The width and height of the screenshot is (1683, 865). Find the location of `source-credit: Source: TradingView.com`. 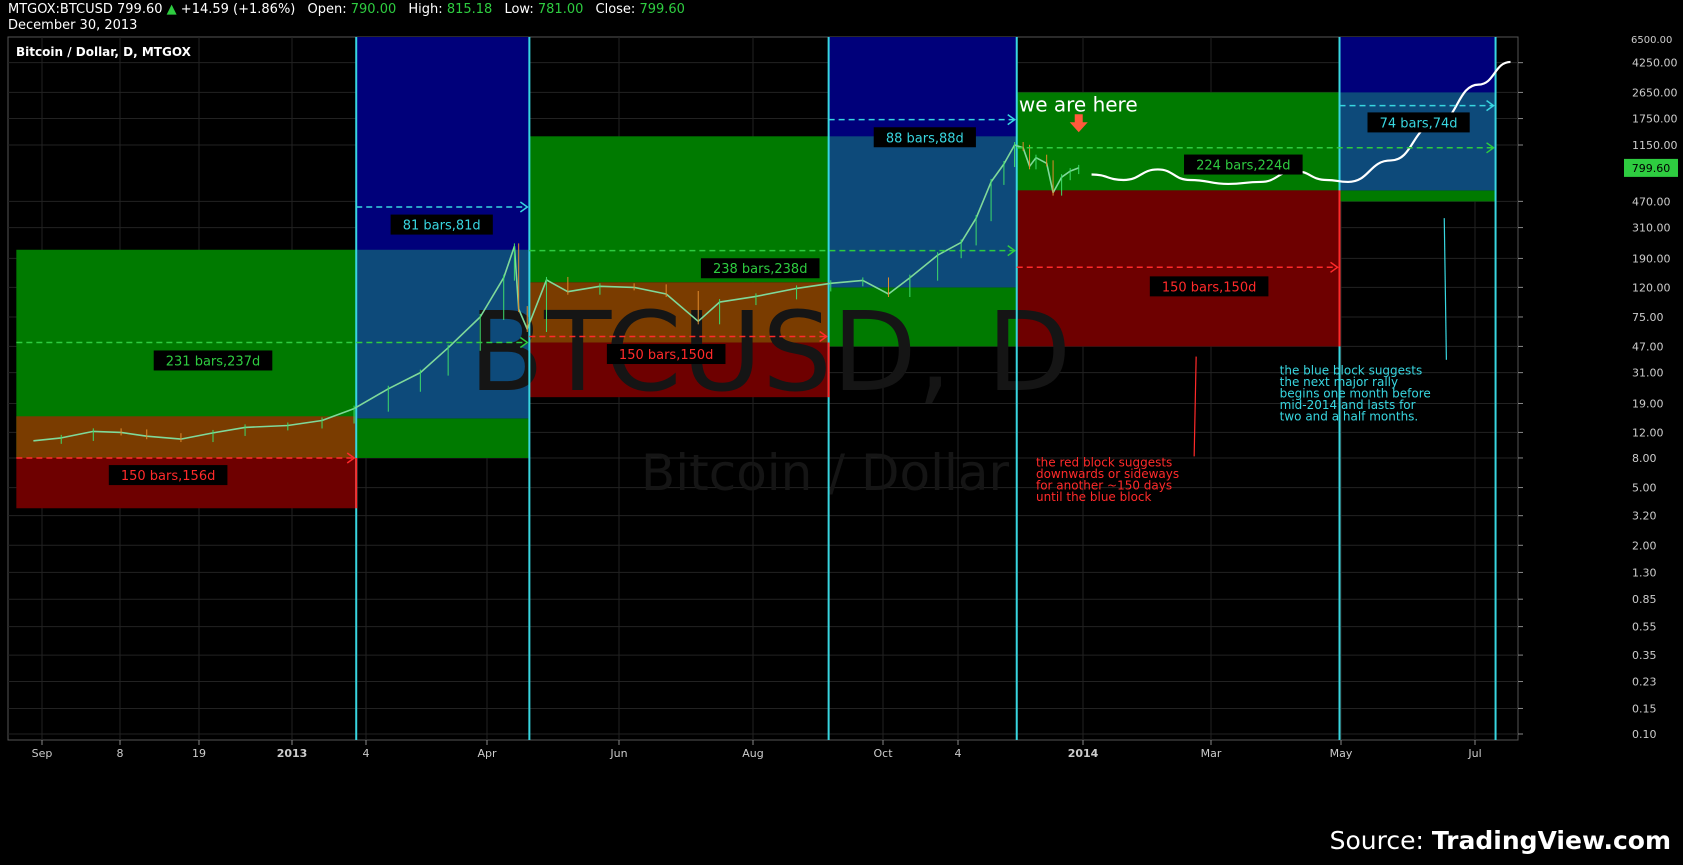

source-credit: Source: TradingView.com is located at coordinates (1500, 840).